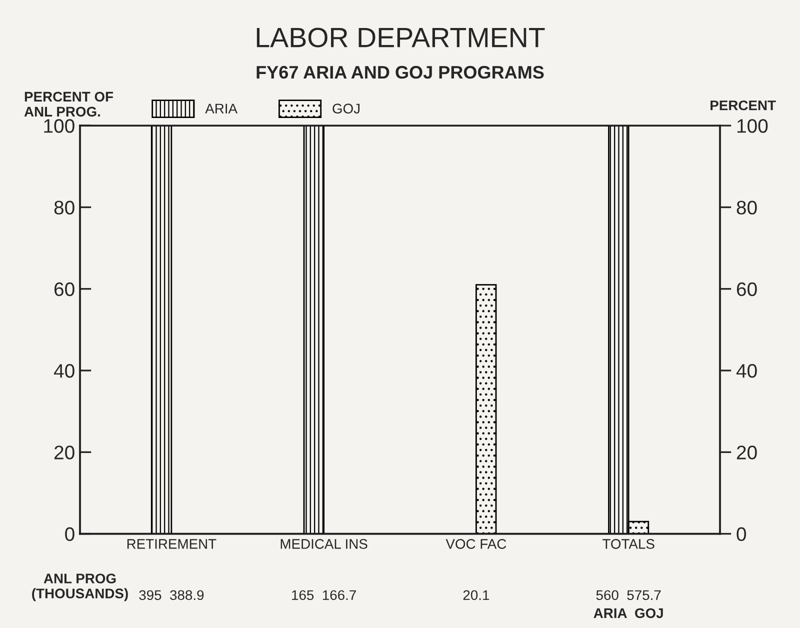 The image size is (800, 628). Describe the element at coordinates (59, 126) in the screenshot. I see `y-tick-label: 100` at that location.